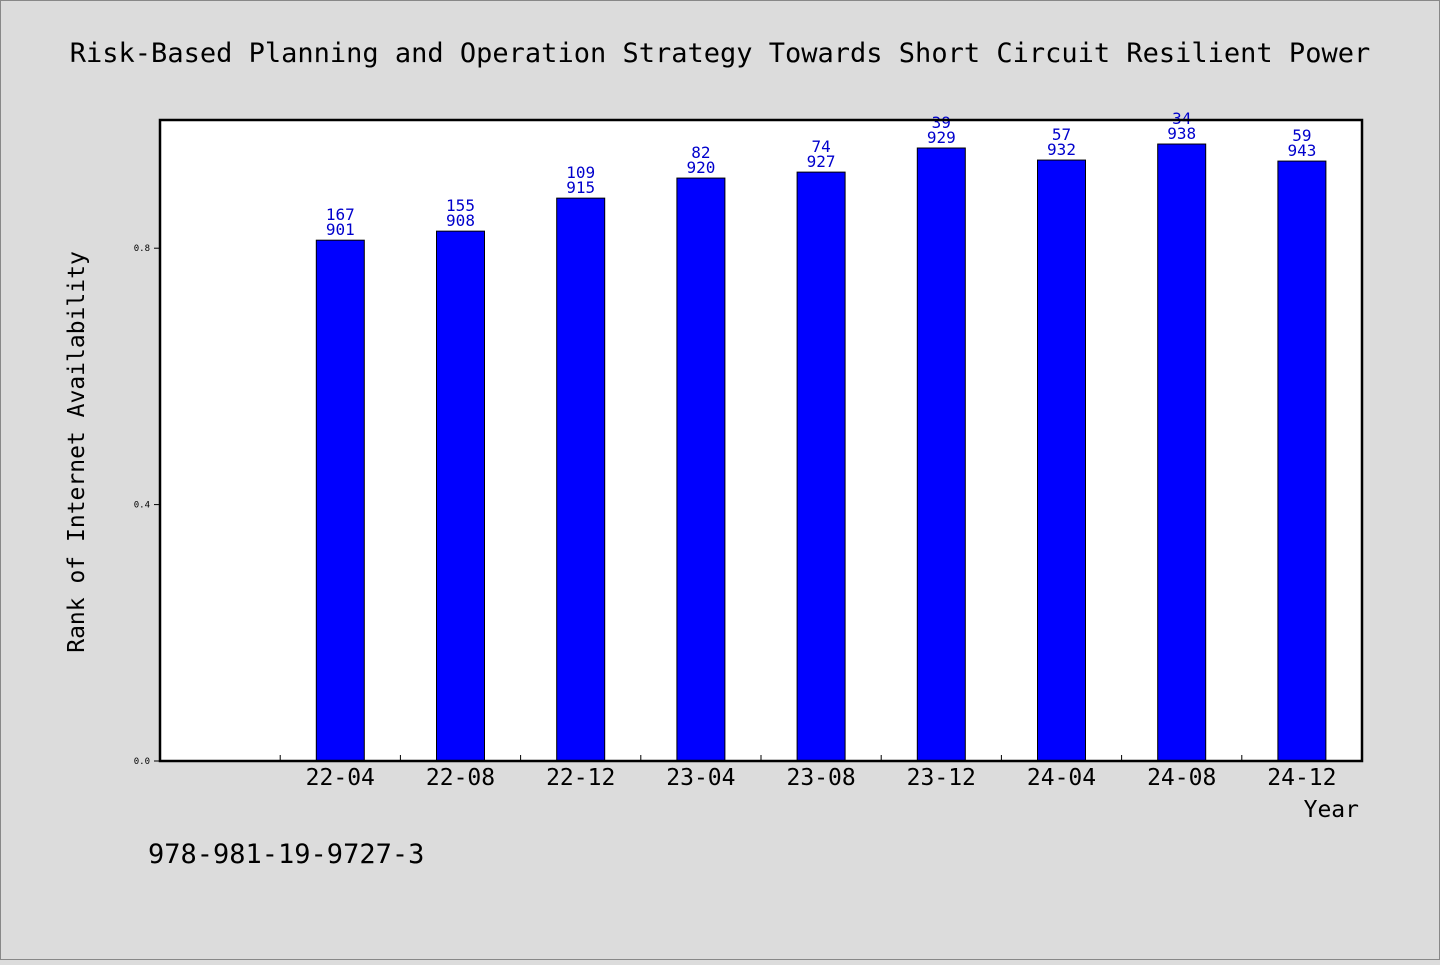 The image size is (1440, 965). Describe the element at coordinates (1301, 150) in the screenshot. I see `bar-label-bottom: 943` at that location.